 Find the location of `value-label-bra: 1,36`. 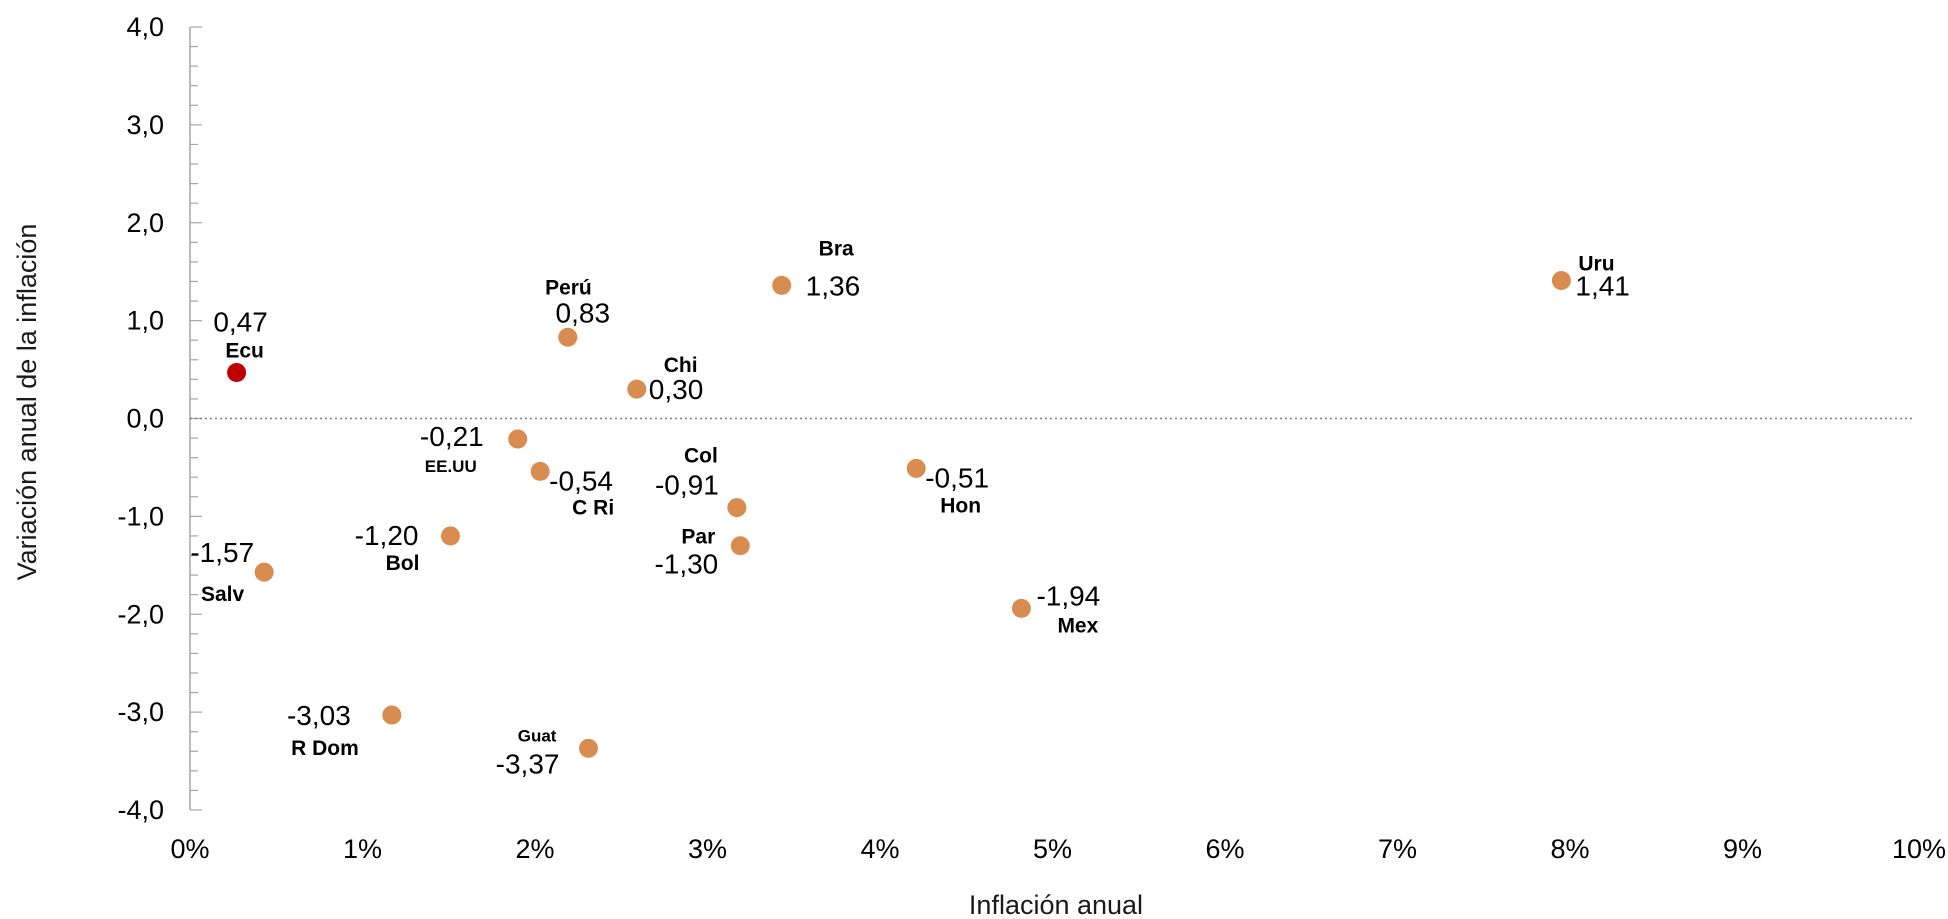

value-label-bra: 1,36 is located at coordinates (833, 285).